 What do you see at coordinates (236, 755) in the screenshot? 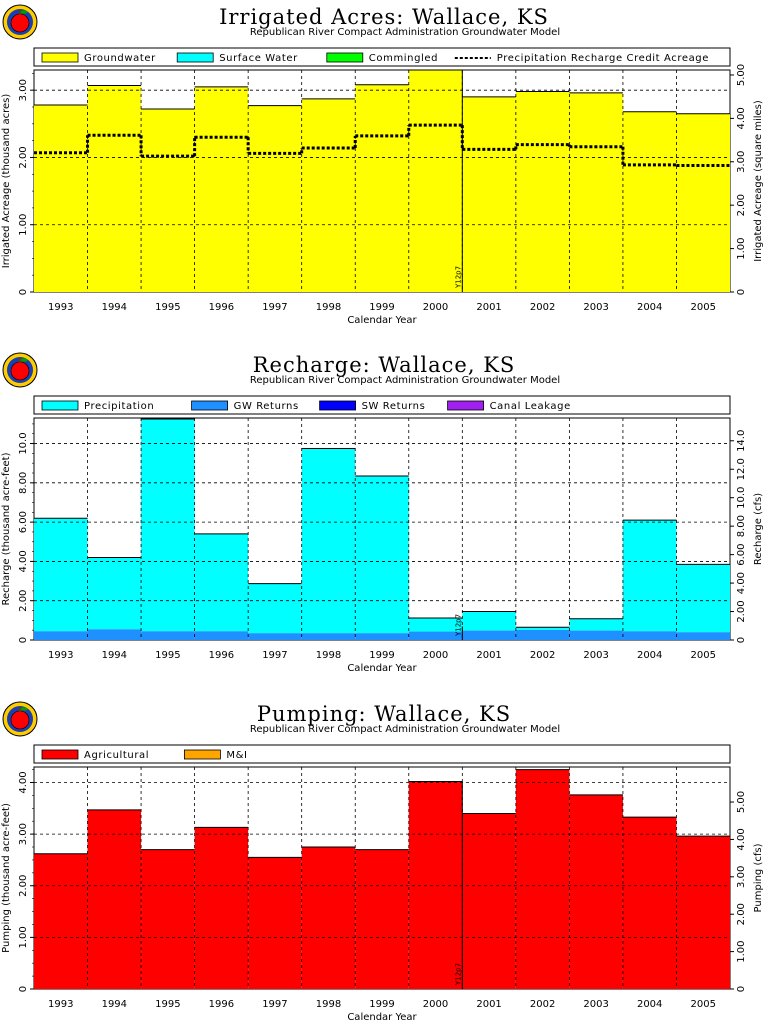
I see `legend-label: M&I` at bounding box center [236, 755].